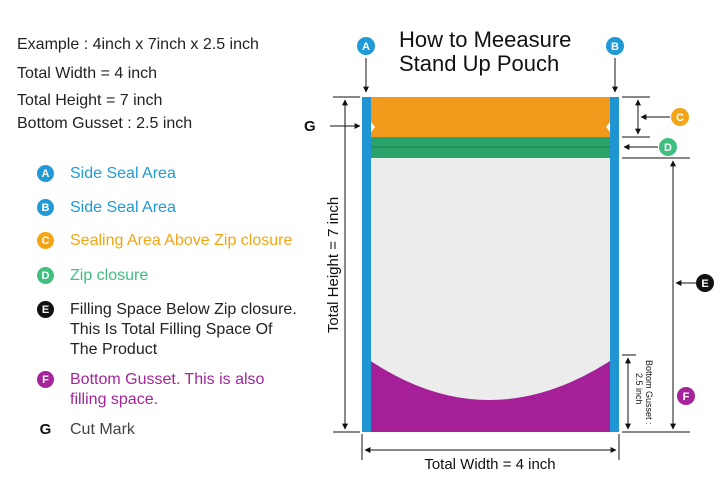 This screenshot has height=500, width=725. I want to click on diagram-title: How to Meeasure Stand Up Pouch, so click(485, 52).